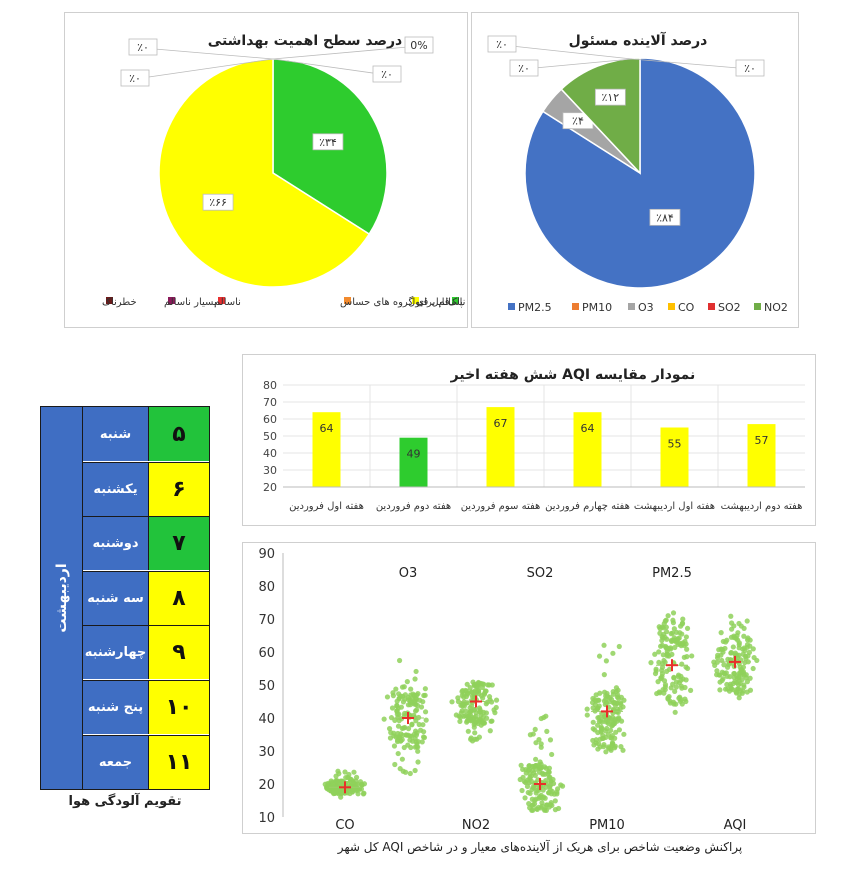 Image resolution: width=866 pixels, height=895 pixels. Describe the element at coordinates (190, 302) in the screenshot. I see `legend-item-4: بسیار ناسالم` at that location.